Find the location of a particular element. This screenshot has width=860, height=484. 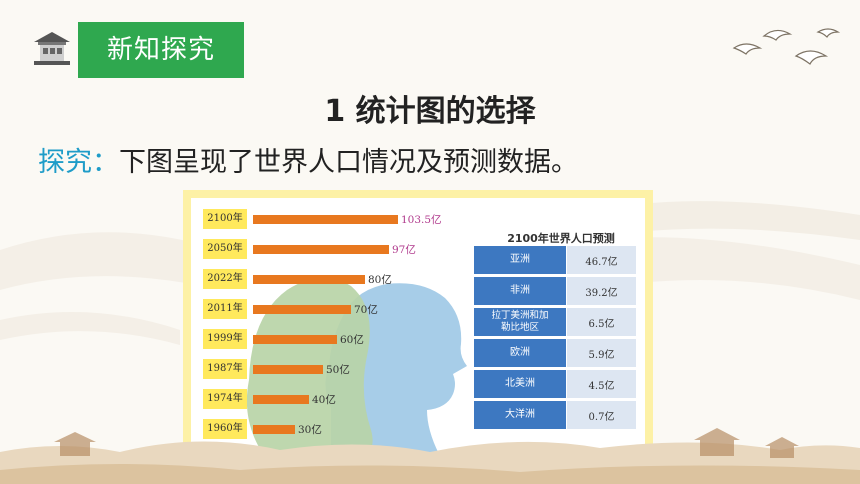

forecast-region: 北美洲 is located at coordinates (520, 384).